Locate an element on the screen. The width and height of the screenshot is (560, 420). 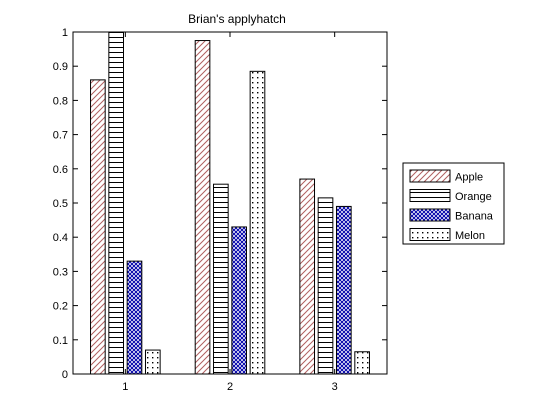
legend-label-apple: Apple is located at coordinates (469, 178).